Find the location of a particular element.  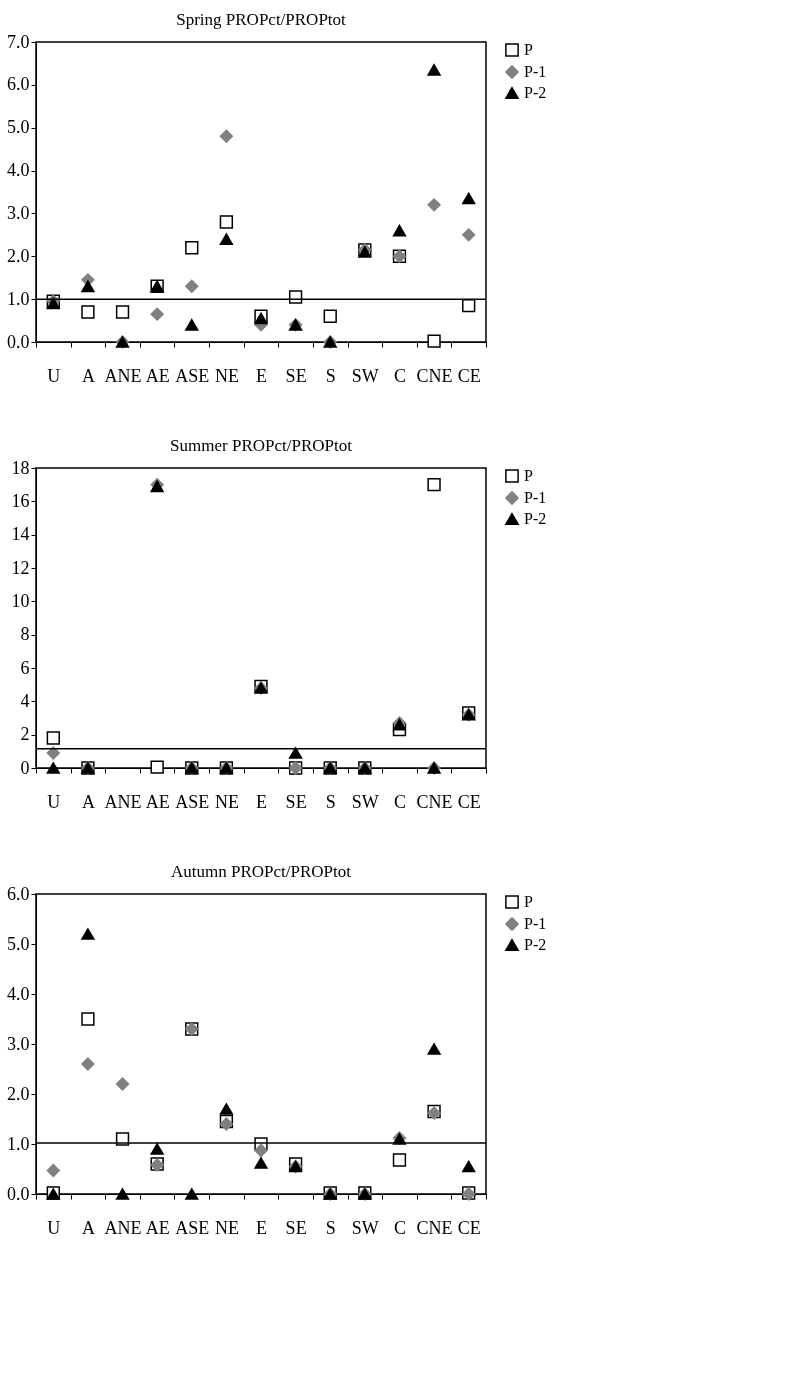

y-tick-label: 7.0 is located at coordinates (18, 41).